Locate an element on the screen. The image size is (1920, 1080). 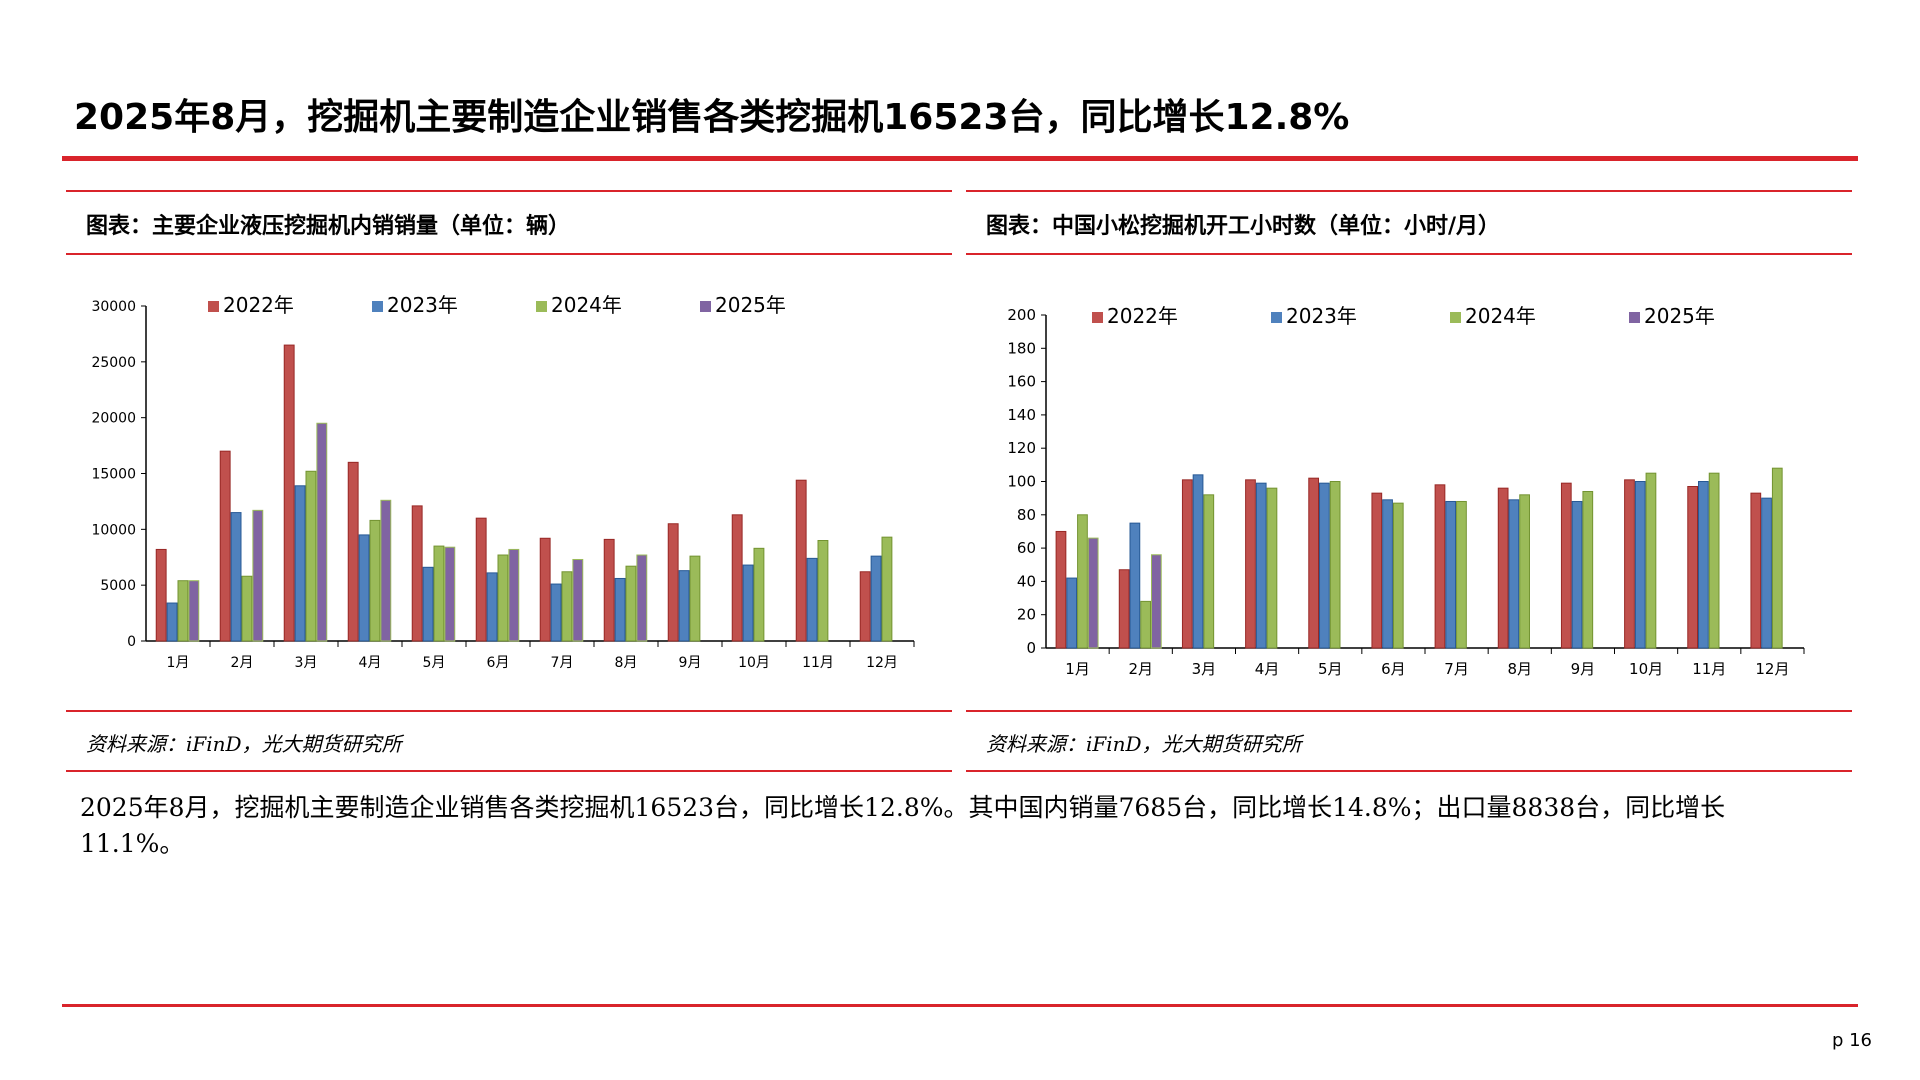
y-tick-label: 20 is located at coordinates (1026, 615).